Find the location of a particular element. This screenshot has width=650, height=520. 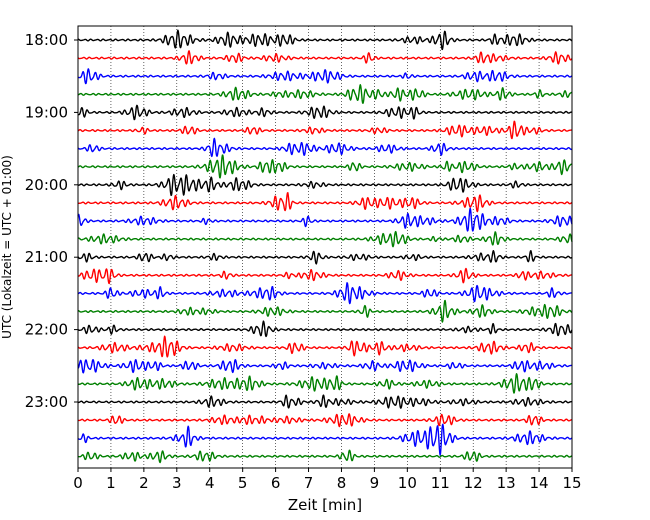

x-tick-label: 5 is located at coordinates (243, 483).